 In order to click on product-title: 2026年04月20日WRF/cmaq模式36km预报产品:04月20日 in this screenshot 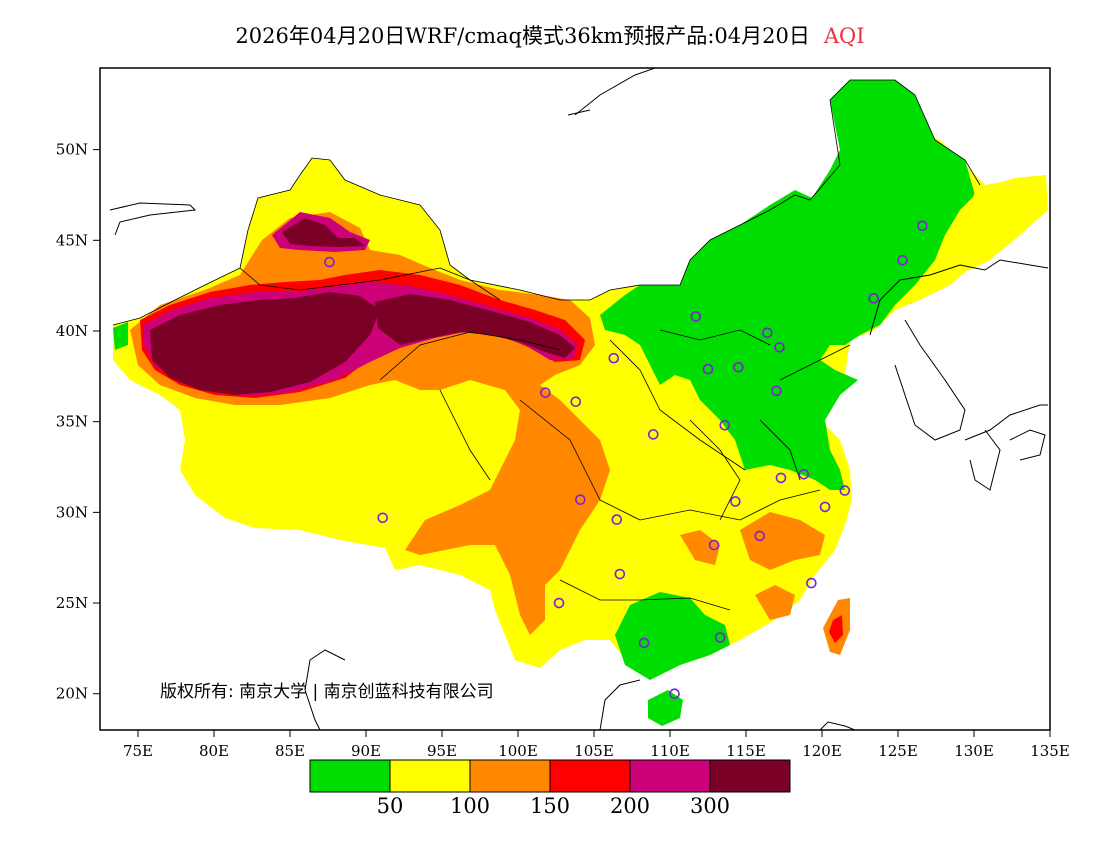, I will do `click(522, 36)`.